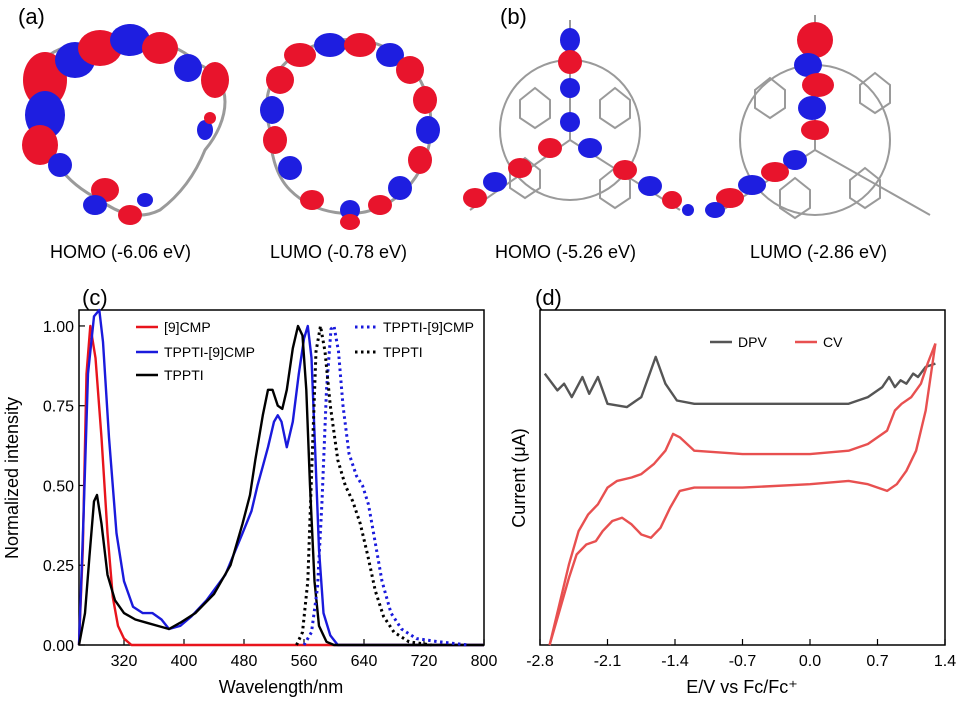  What do you see at coordinates (95, 297) in the screenshot?
I see `panel-label-c: (c)` at bounding box center [95, 297].